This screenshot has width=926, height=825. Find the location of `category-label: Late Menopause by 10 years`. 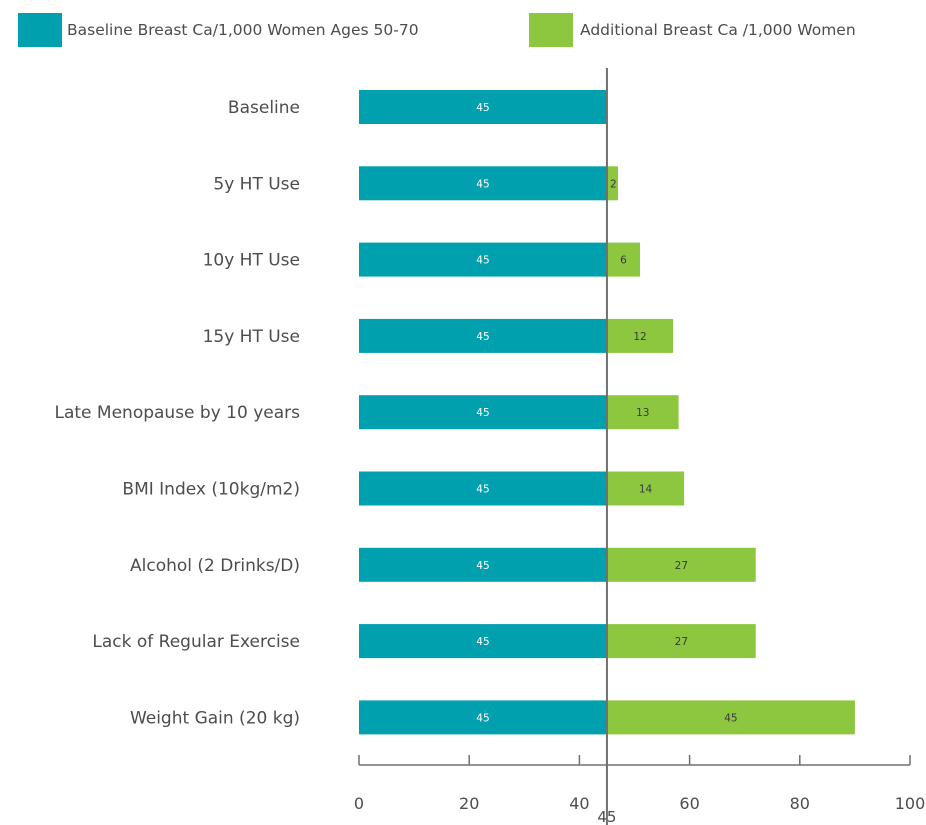

category-label: Late Menopause by 10 years is located at coordinates (178, 413).